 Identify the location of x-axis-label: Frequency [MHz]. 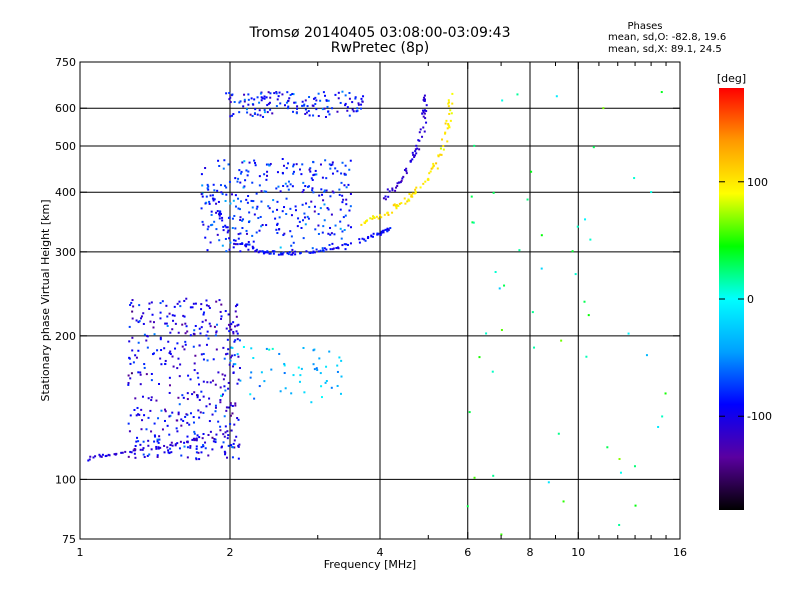
(370, 564).